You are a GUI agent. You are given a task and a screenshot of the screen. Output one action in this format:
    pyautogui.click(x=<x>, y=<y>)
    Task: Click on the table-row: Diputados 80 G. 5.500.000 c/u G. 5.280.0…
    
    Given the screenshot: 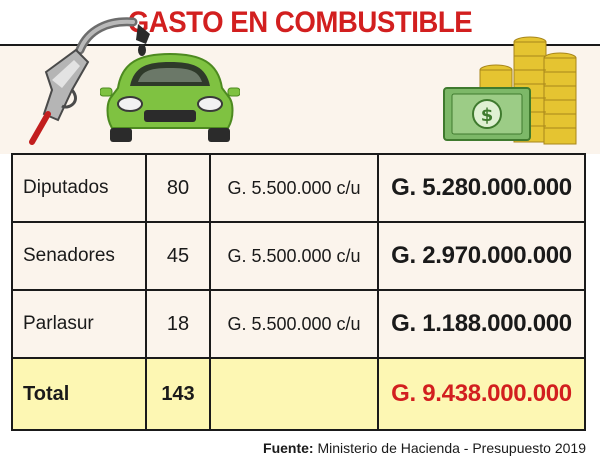 What is the action you would take?
    pyautogui.click(x=298, y=188)
    